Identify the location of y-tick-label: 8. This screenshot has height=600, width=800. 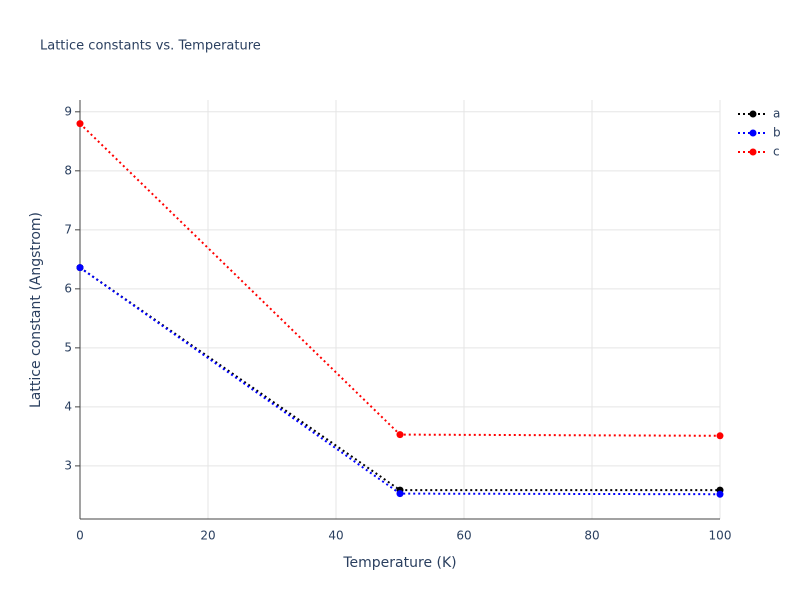
(68, 170).